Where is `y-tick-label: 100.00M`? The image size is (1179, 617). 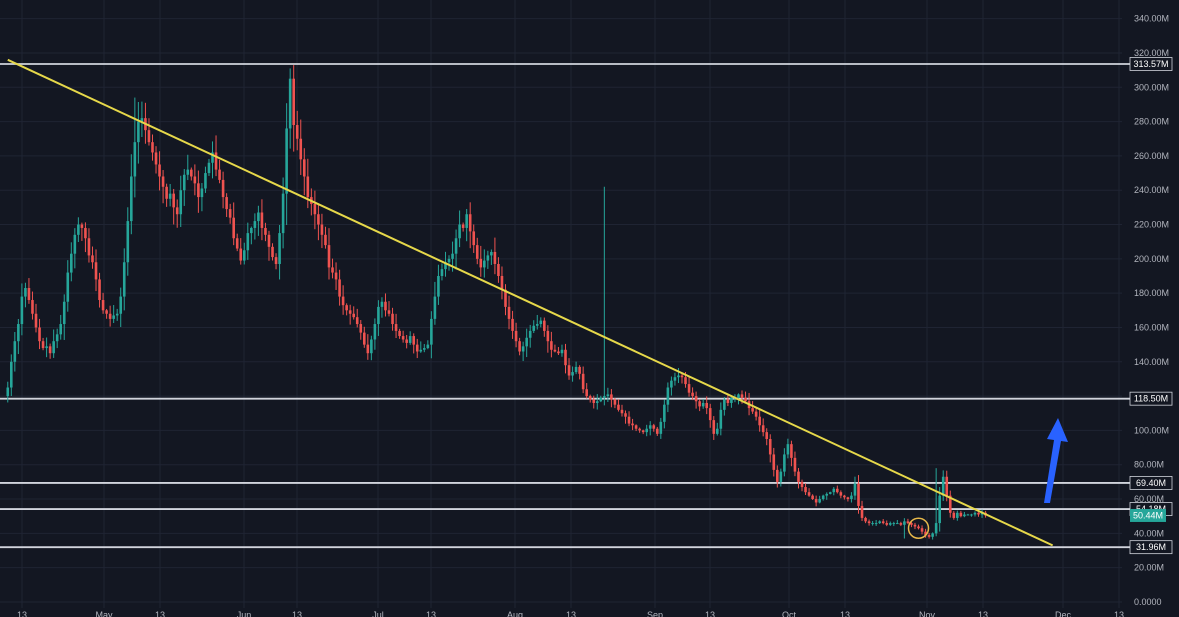 y-tick-label: 100.00M is located at coordinates (1151, 430).